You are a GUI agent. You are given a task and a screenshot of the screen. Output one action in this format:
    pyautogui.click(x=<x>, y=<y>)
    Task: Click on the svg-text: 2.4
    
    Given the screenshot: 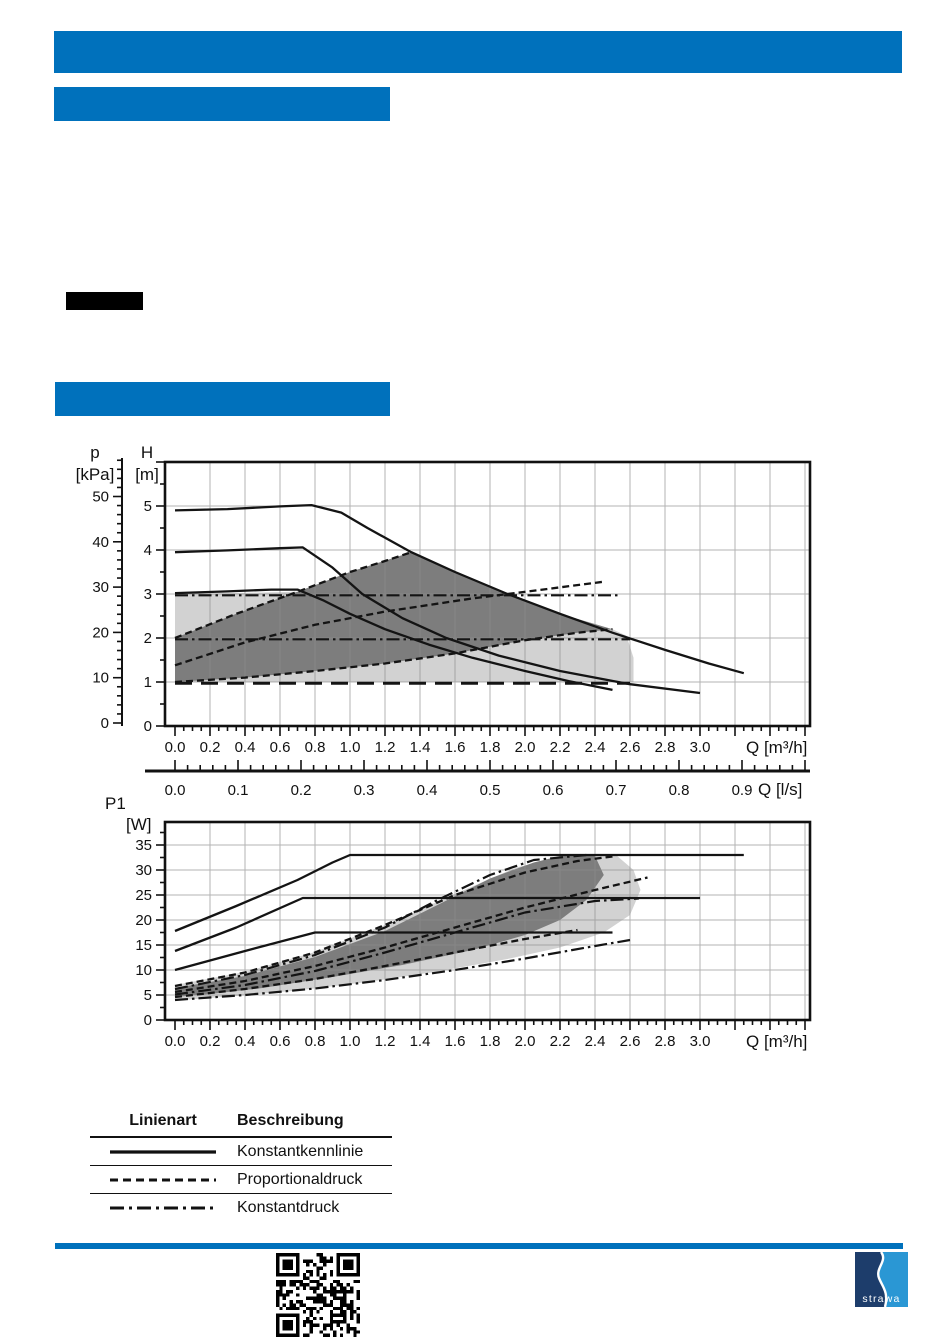 What is the action you would take?
    pyautogui.click(x=595, y=1041)
    